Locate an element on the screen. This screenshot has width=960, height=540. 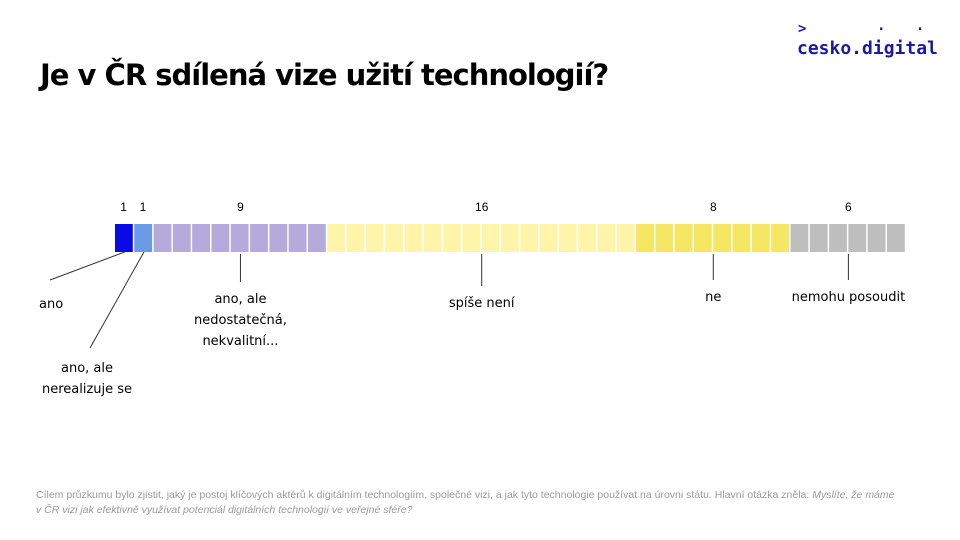
logo-text: cesko.digital is located at coordinates (867, 48).